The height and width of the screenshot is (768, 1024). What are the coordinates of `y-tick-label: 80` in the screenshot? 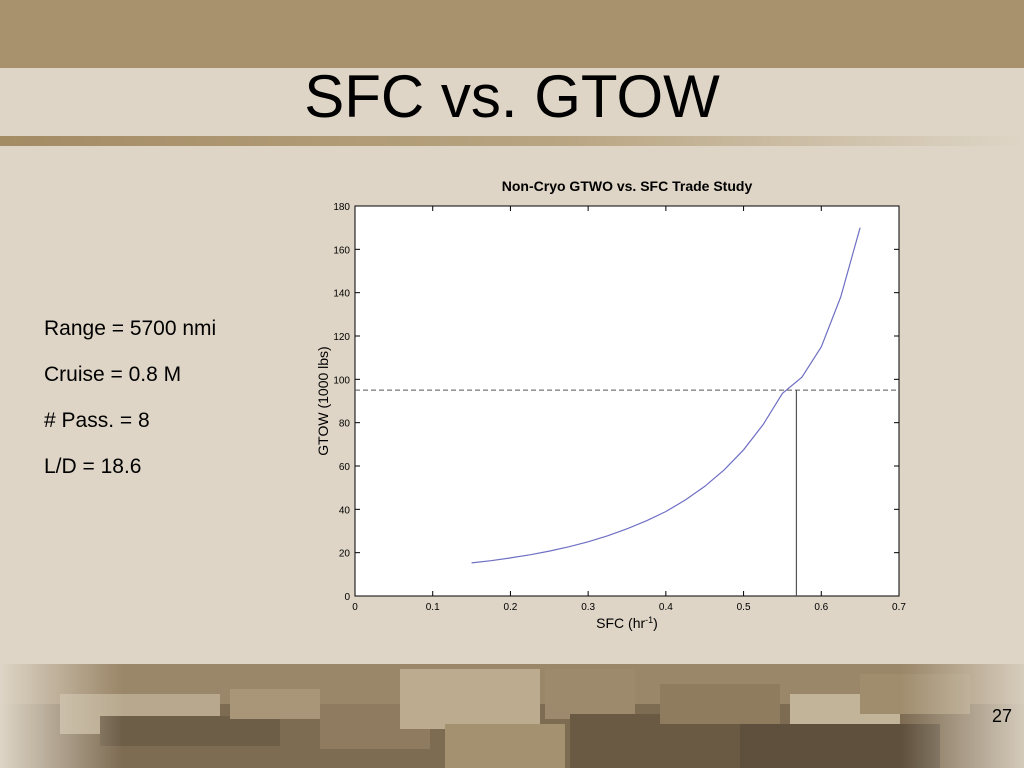 It's located at (345, 424).